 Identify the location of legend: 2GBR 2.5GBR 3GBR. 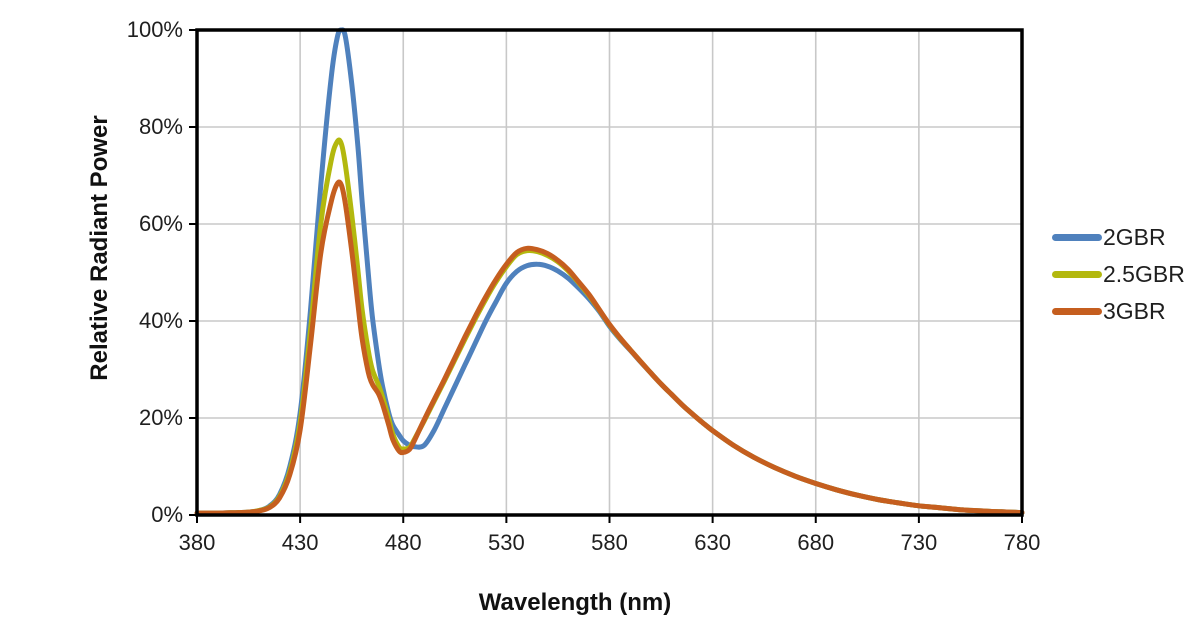
(1118, 274).